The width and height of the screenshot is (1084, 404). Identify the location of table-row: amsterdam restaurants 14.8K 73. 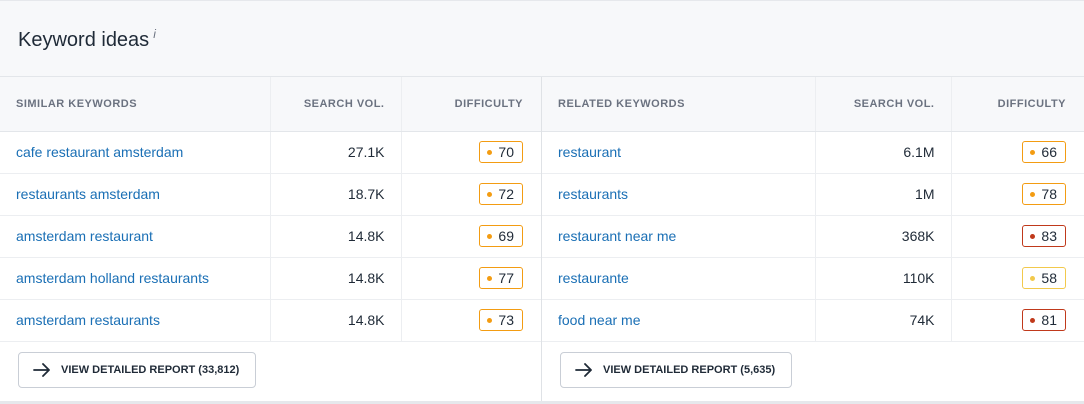
(270, 320).